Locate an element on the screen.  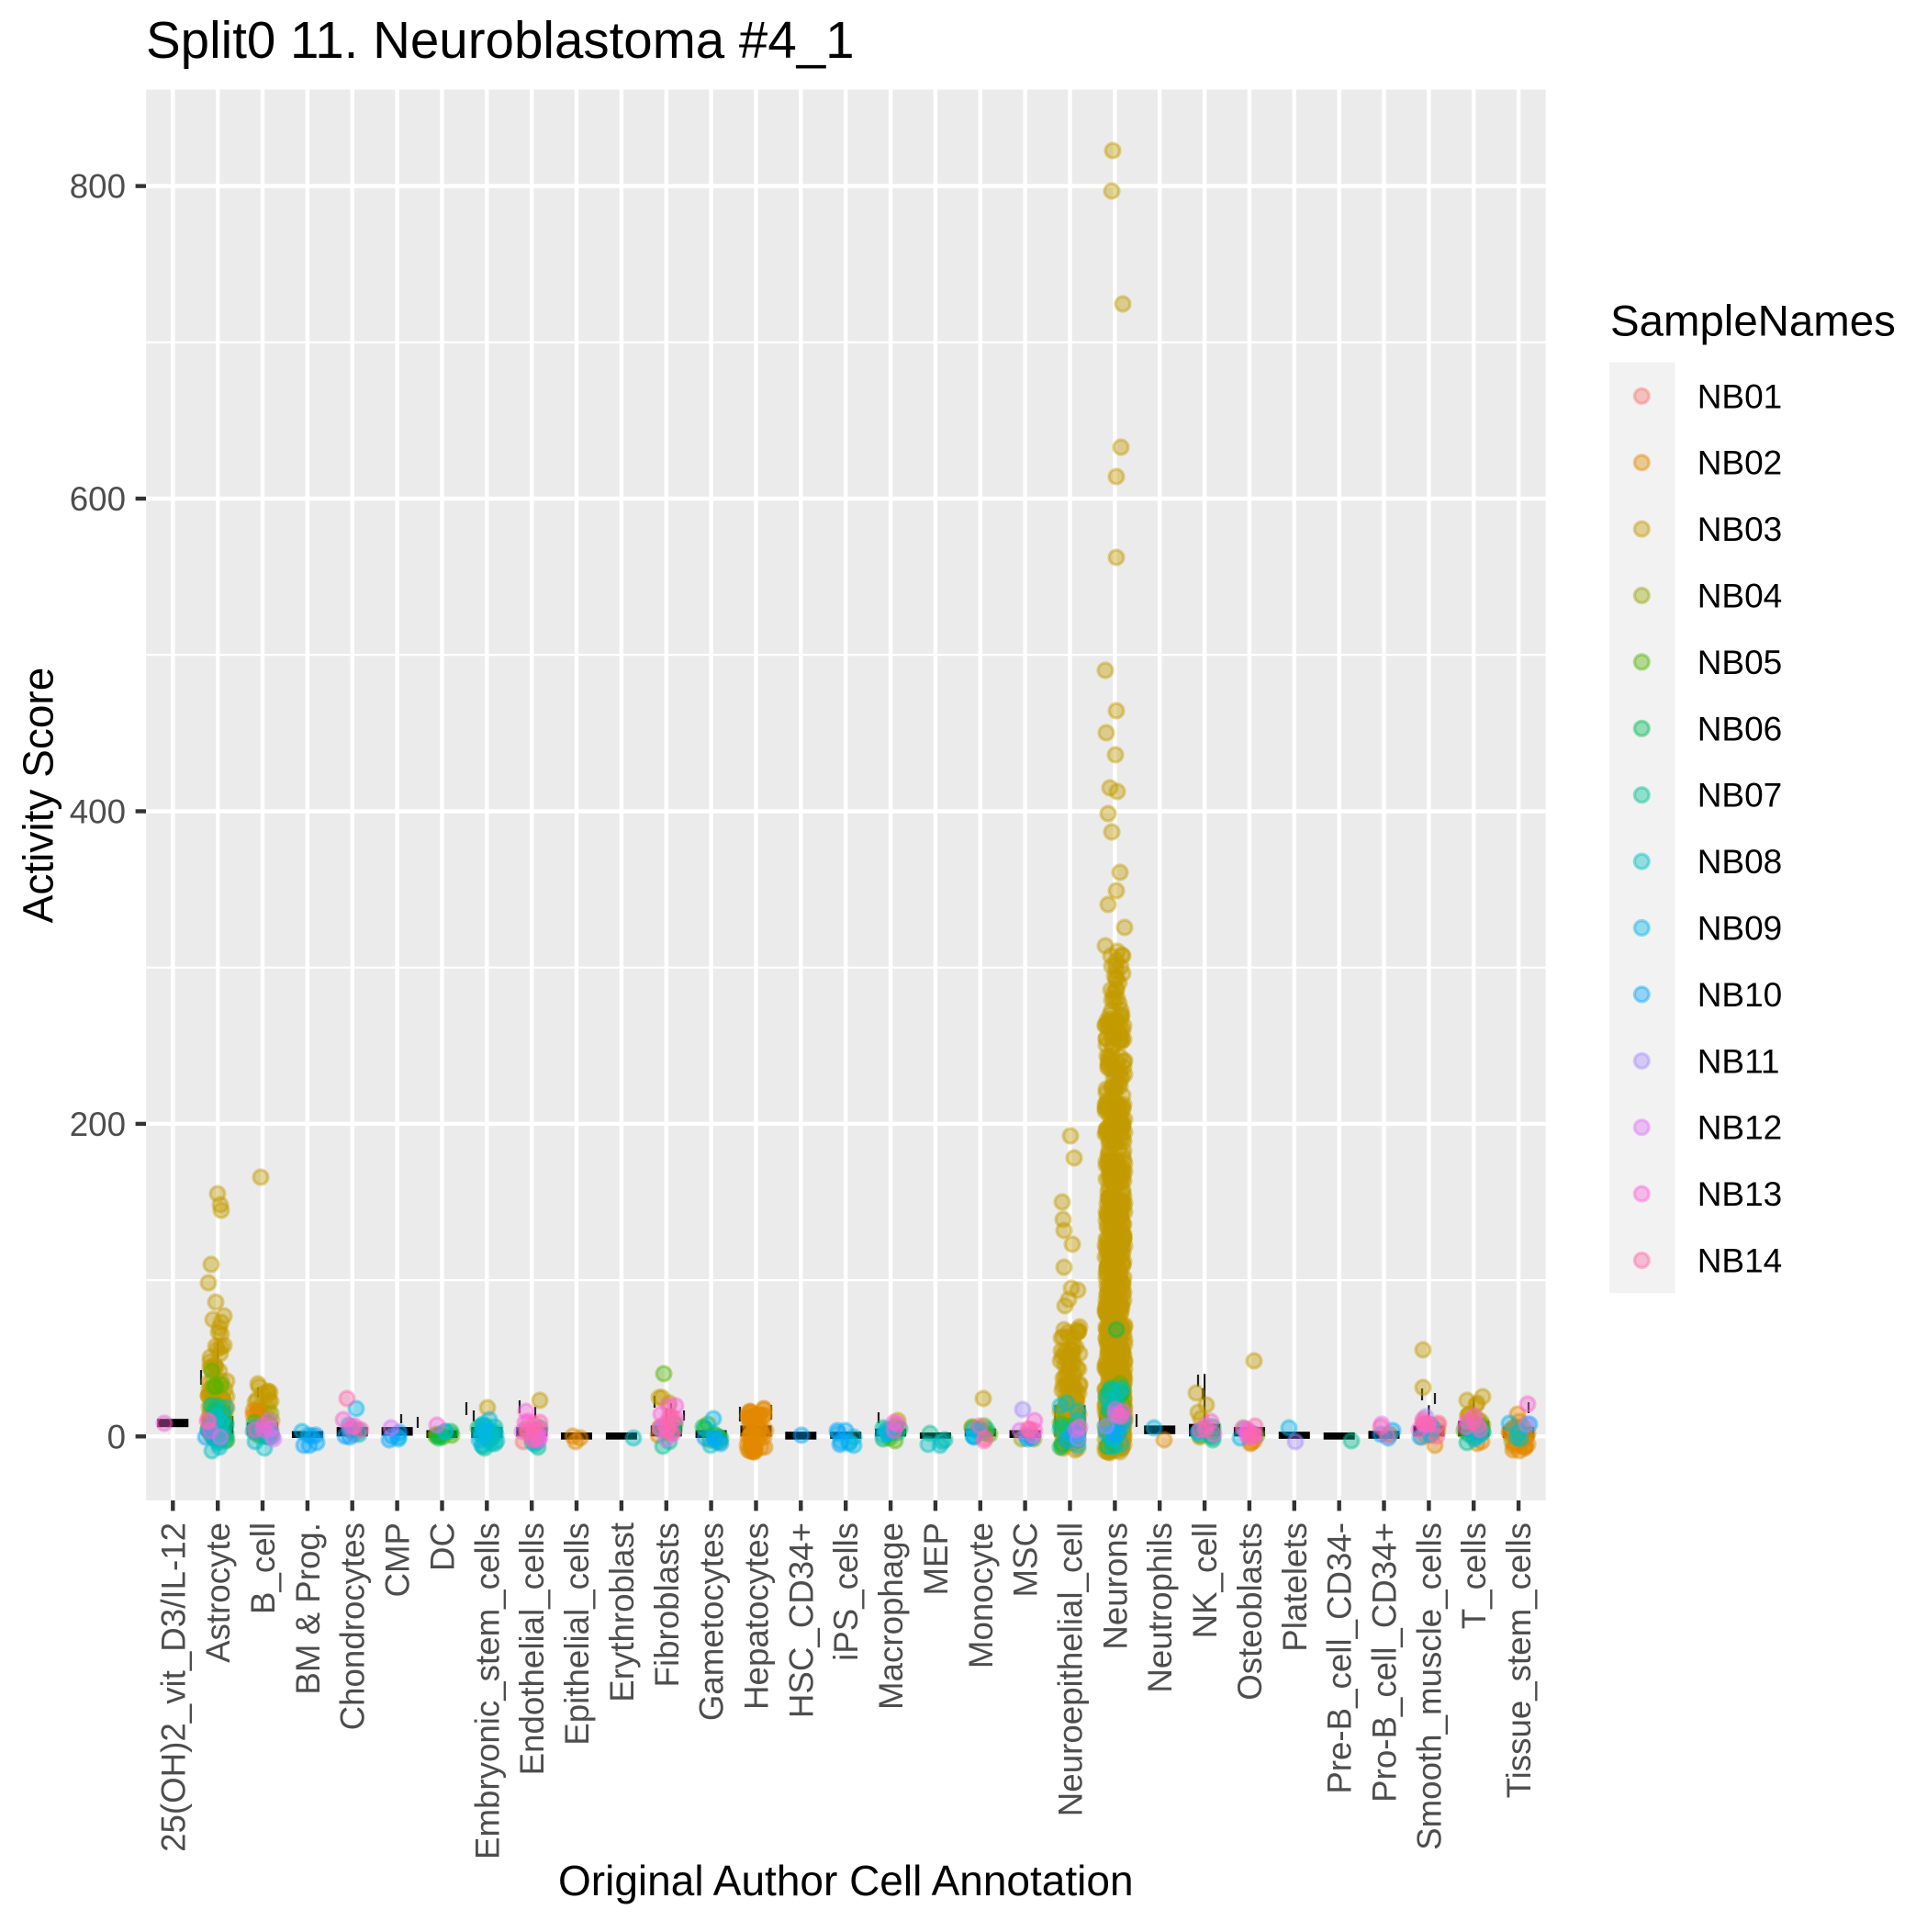
svg-text: Chondrocytes is located at coordinates (353, 1626).